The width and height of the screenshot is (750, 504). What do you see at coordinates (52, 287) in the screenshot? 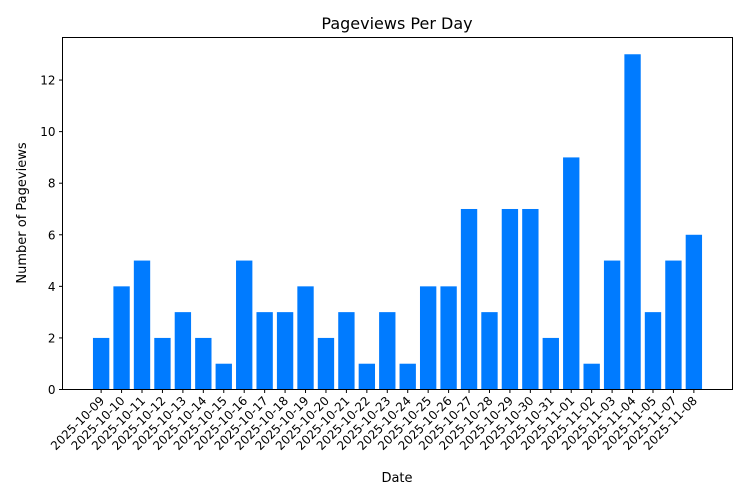
I see `y-tick-label: 4` at bounding box center [52, 287].